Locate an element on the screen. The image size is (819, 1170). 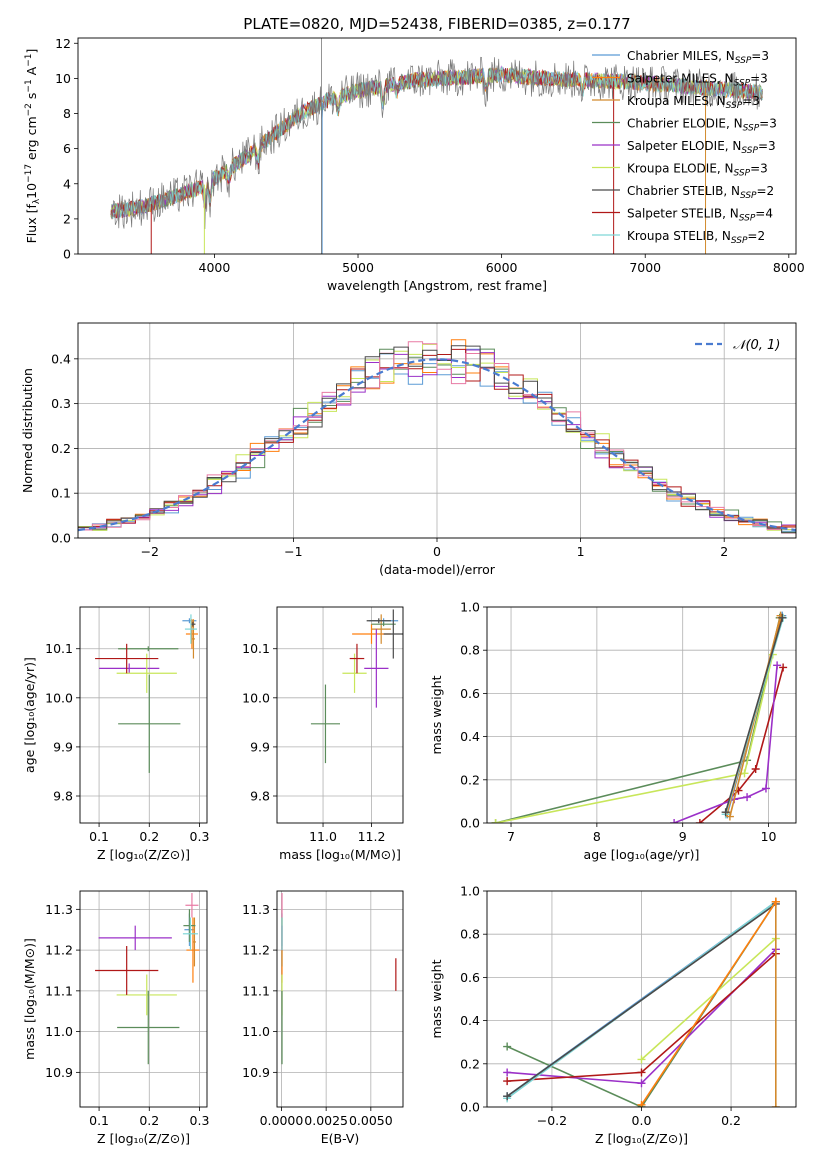
x-tick-label: 11.0 is located at coordinates (323, 836).